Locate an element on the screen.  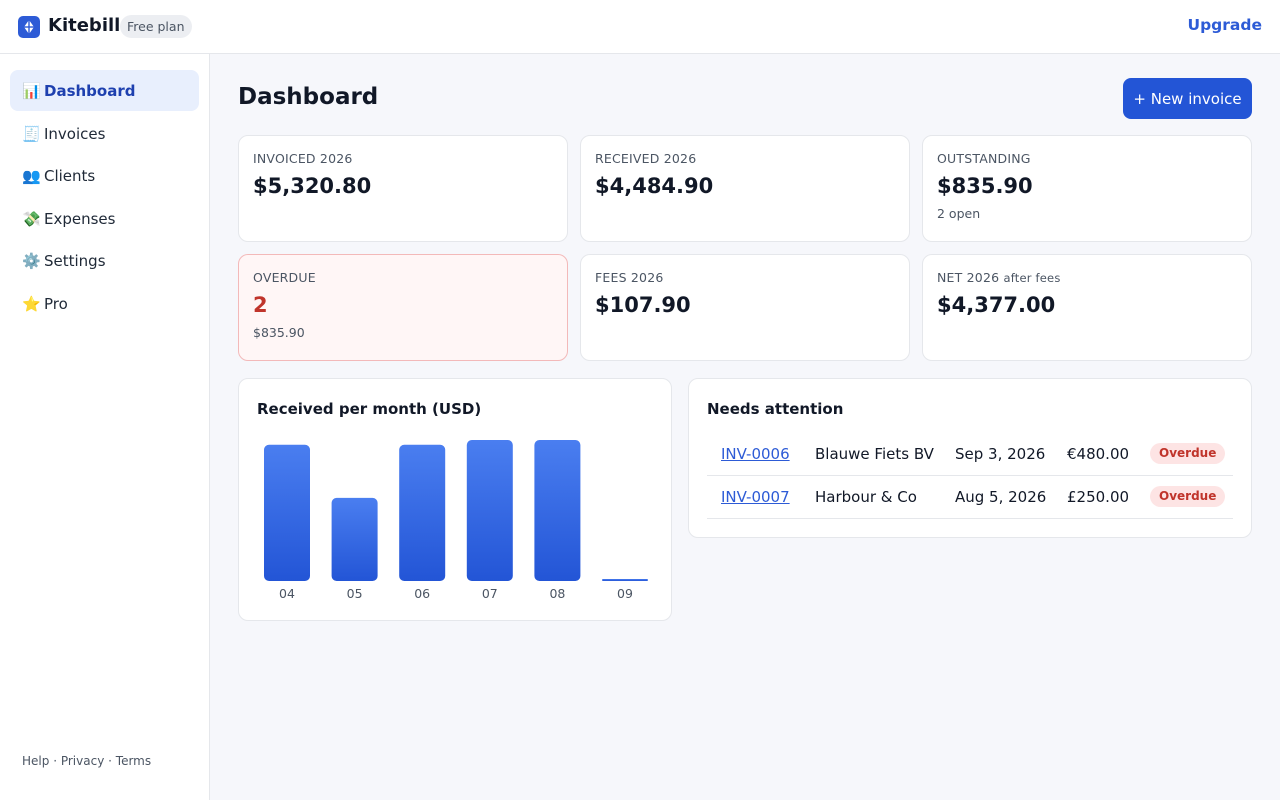
stat-card-invoiced: INVOICED 2026 $5,320.80 is located at coordinates (403, 188).